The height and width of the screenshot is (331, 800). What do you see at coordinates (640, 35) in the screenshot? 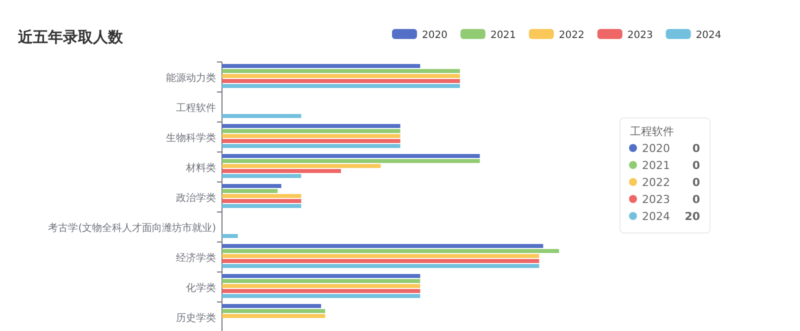
I see `legend-label: 2023` at bounding box center [640, 35].